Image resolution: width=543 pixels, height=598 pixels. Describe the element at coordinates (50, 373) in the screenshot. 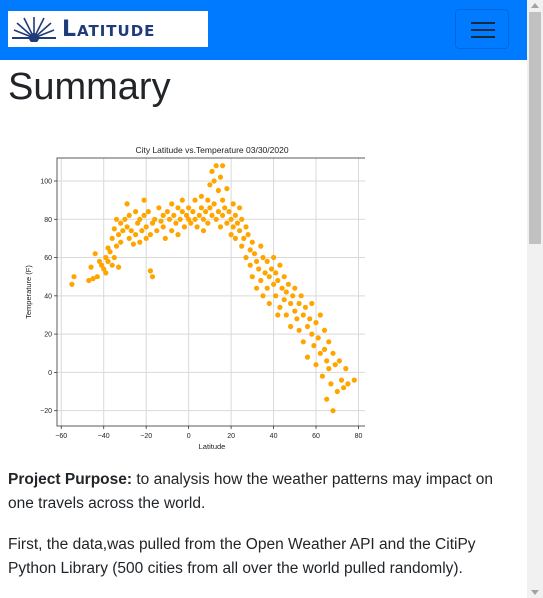

I see `y-tick-label: 0` at that location.